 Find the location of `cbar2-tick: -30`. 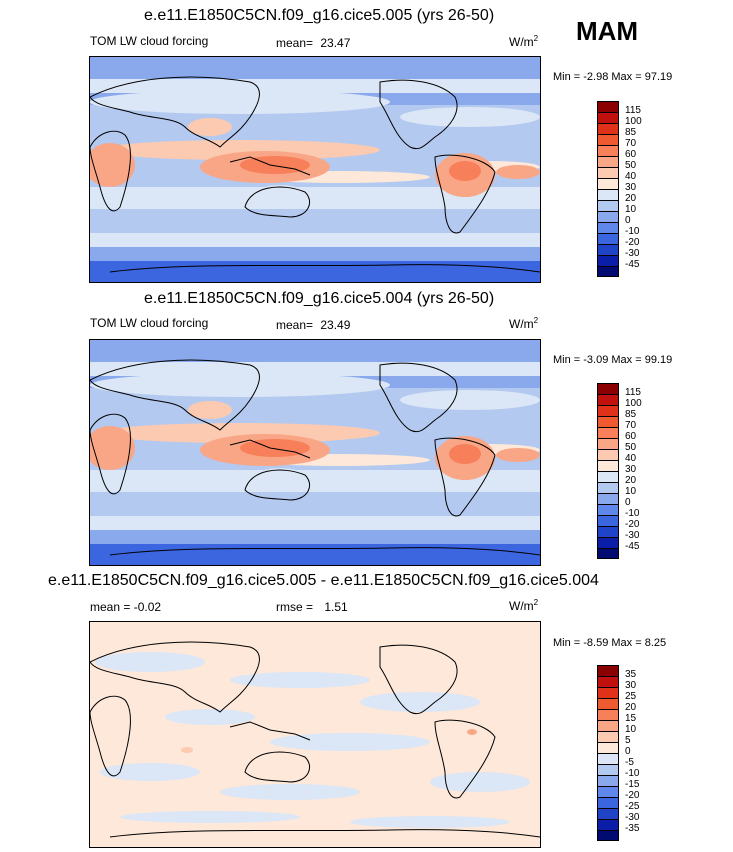

cbar2-tick: -30 is located at coordinates (632, 535).